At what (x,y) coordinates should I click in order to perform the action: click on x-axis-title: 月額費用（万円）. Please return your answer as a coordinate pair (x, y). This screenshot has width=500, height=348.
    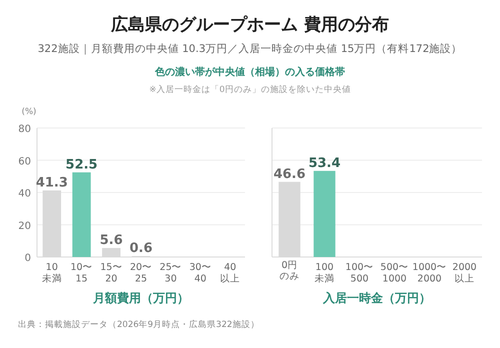
    Looking at the image, I should click on (140, 298).